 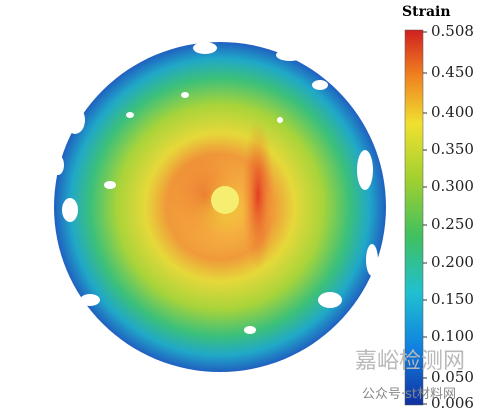 I want to click on tick-label: 0.300, so click(x=452, y=186).